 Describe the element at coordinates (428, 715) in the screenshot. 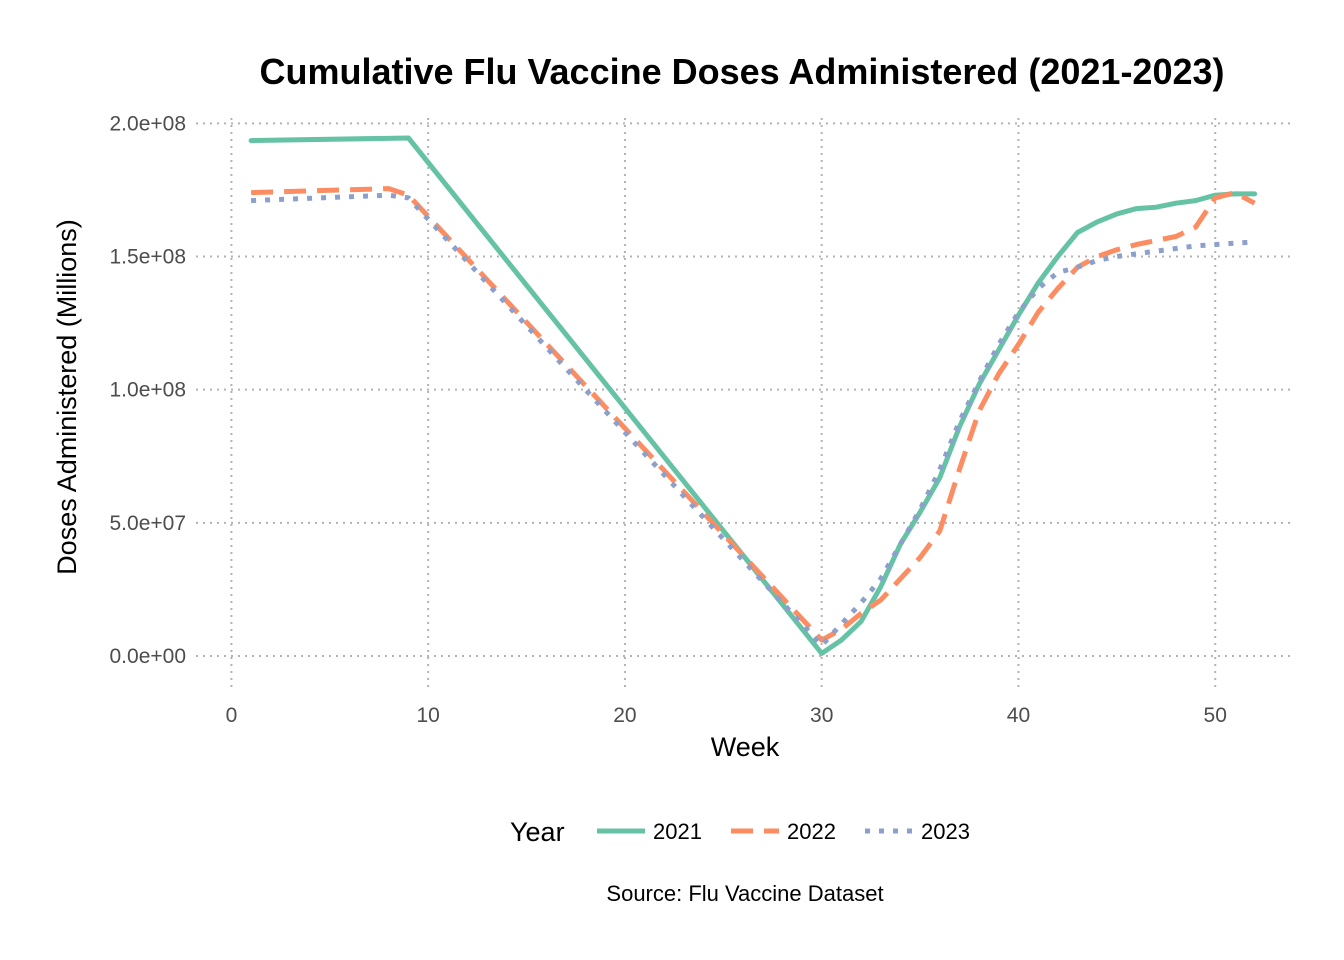

I see `x-tick-label: 10` at that location.